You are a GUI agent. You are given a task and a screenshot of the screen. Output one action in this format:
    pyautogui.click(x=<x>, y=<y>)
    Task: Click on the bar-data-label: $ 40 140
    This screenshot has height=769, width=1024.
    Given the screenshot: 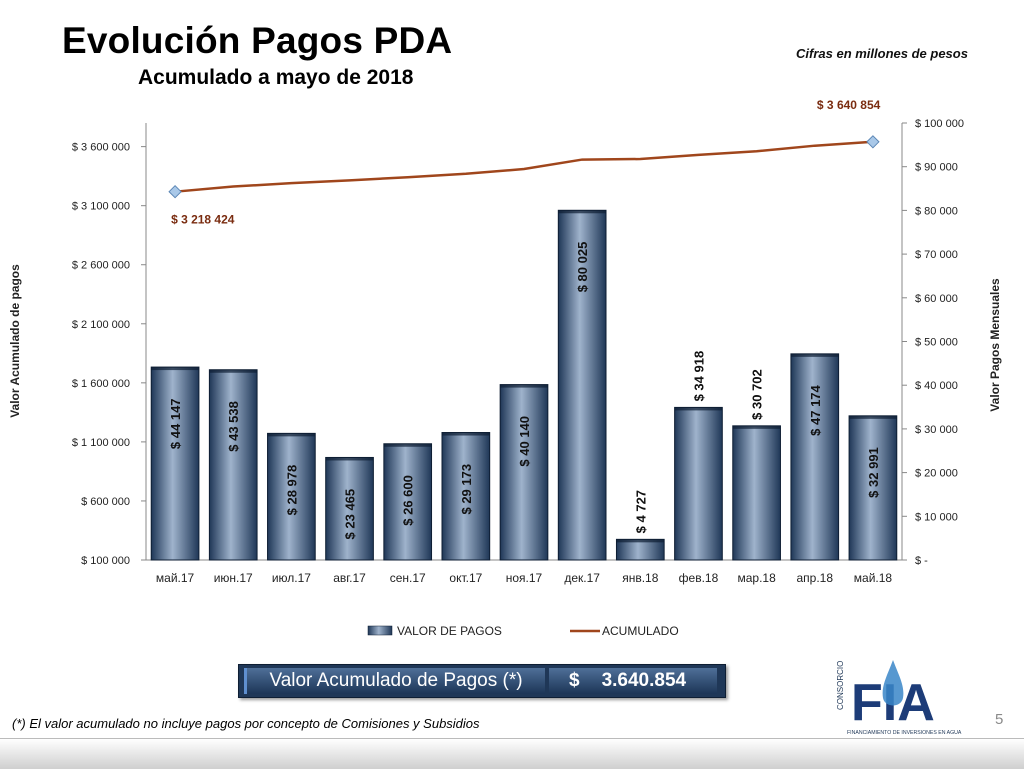 What is the action you would take?
    pyautogui.click(x=524, y=441)
    